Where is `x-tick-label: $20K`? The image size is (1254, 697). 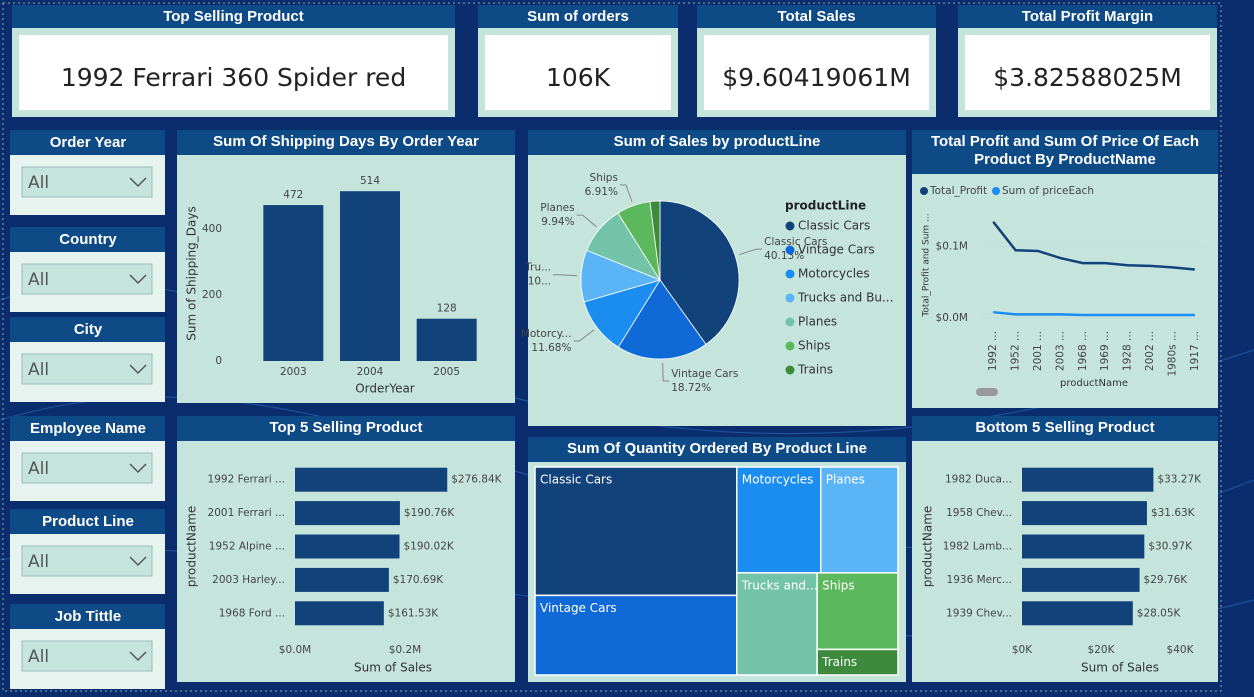
x-tick-label: $20K is located at coordinates (1102, 650).